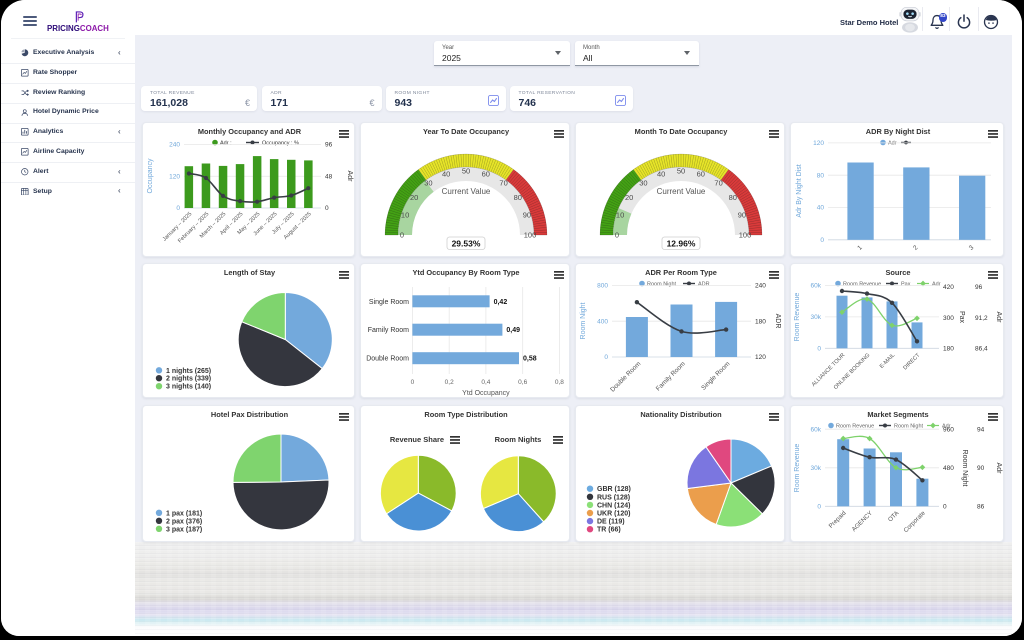 The width and height of the screenshot is (1024, 640). I want to click on svg-text: 300, so click(948, 318).